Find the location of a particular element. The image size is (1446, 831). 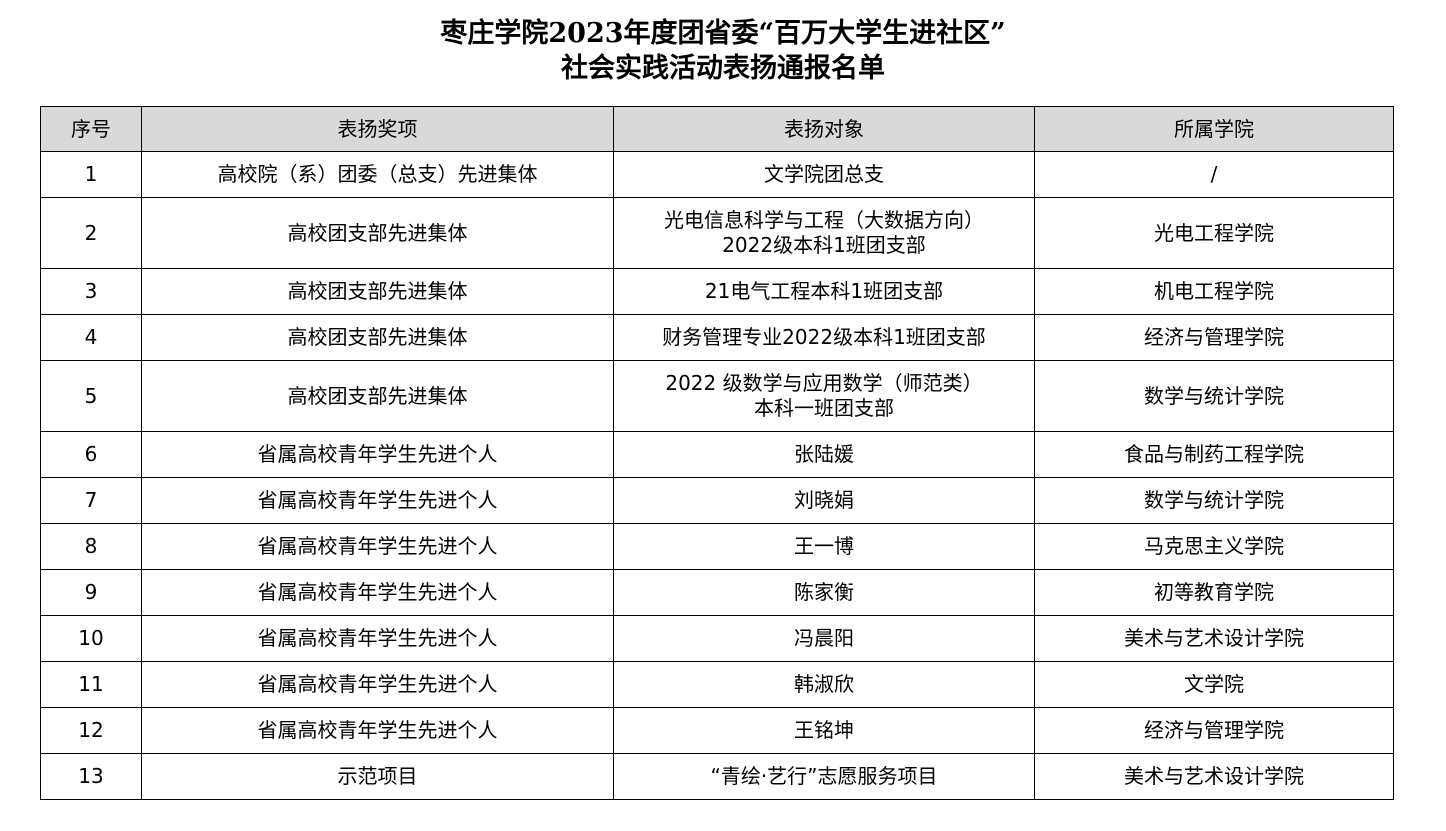

target-line-1: 冯晨阳 is located at coordinates (824, 638).